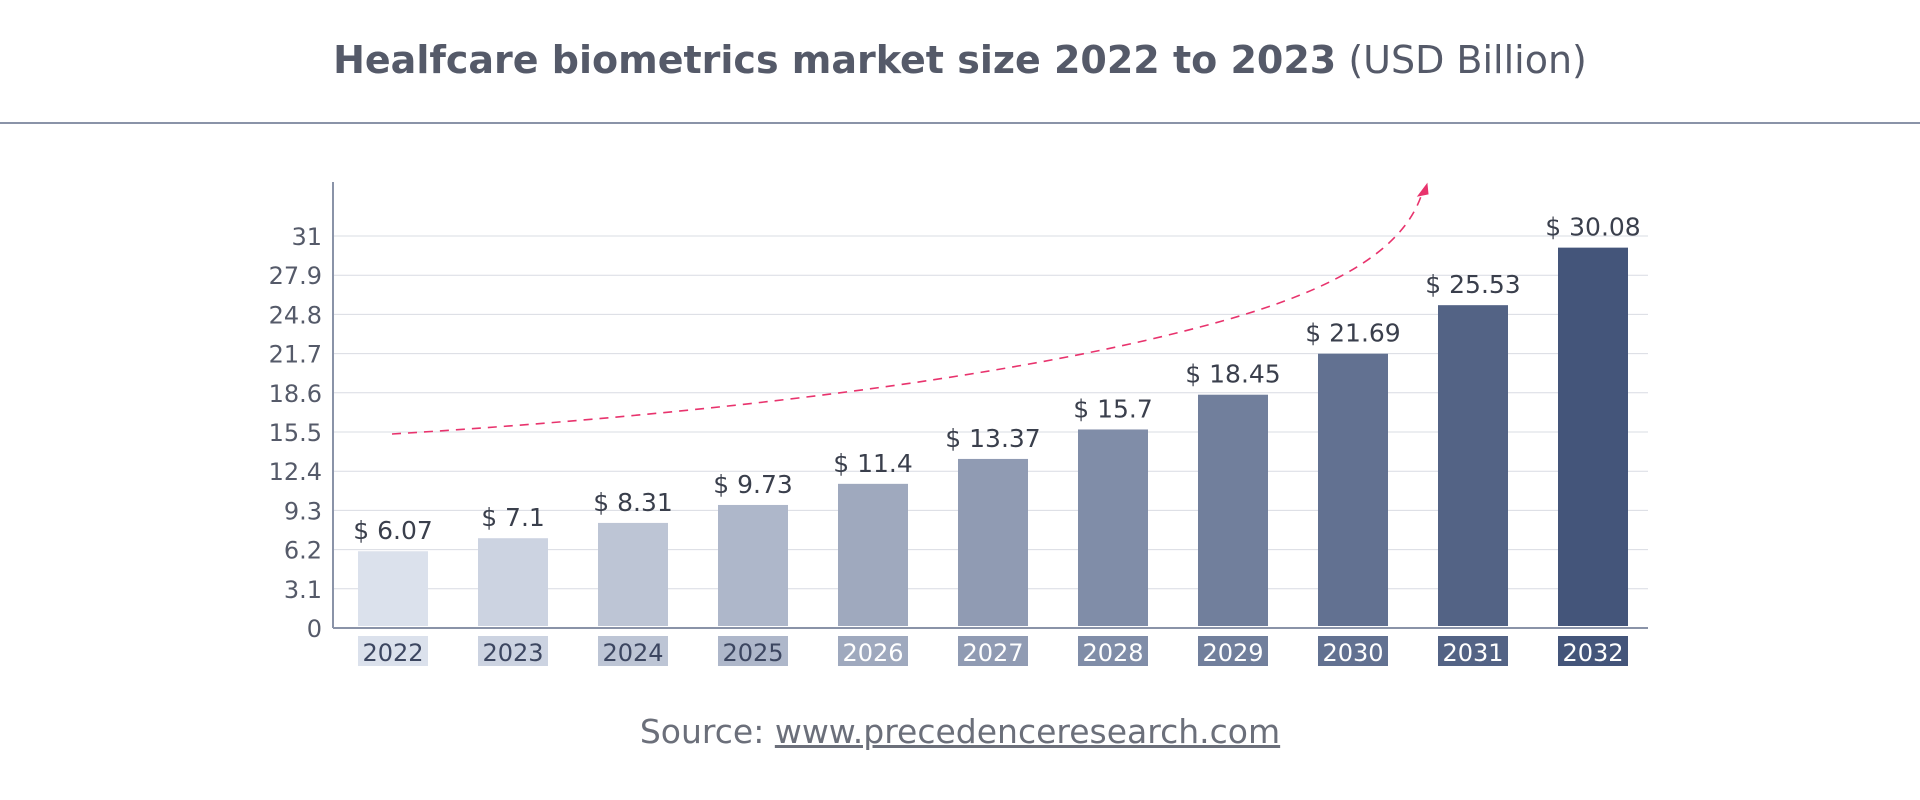  Describe the element at coordinates (314, 629) in the screenshot. I see `y-tick-label: 0` at that location.